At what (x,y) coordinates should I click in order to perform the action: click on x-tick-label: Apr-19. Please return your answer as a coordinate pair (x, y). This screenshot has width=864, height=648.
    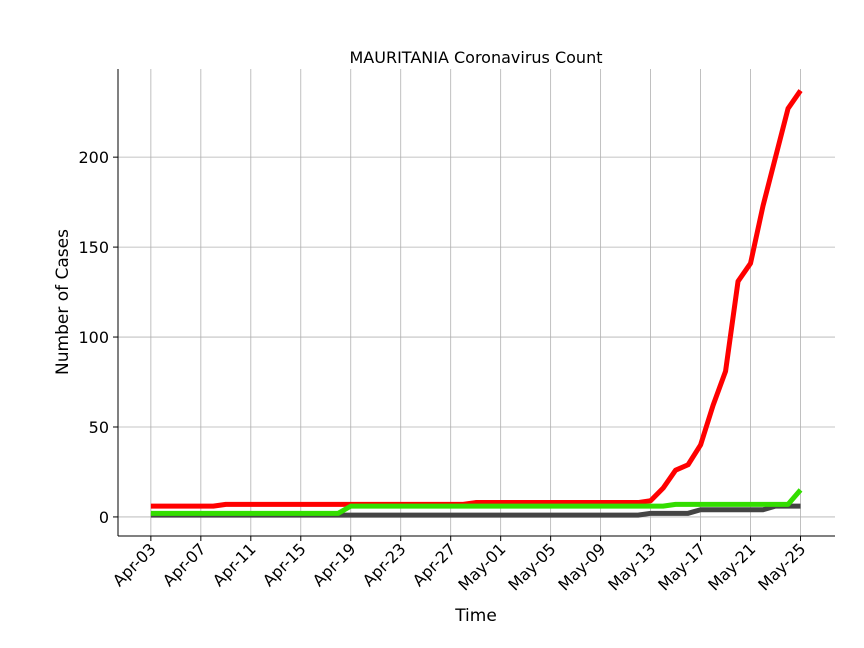
    Looking at the image, I should click on (334, 564).